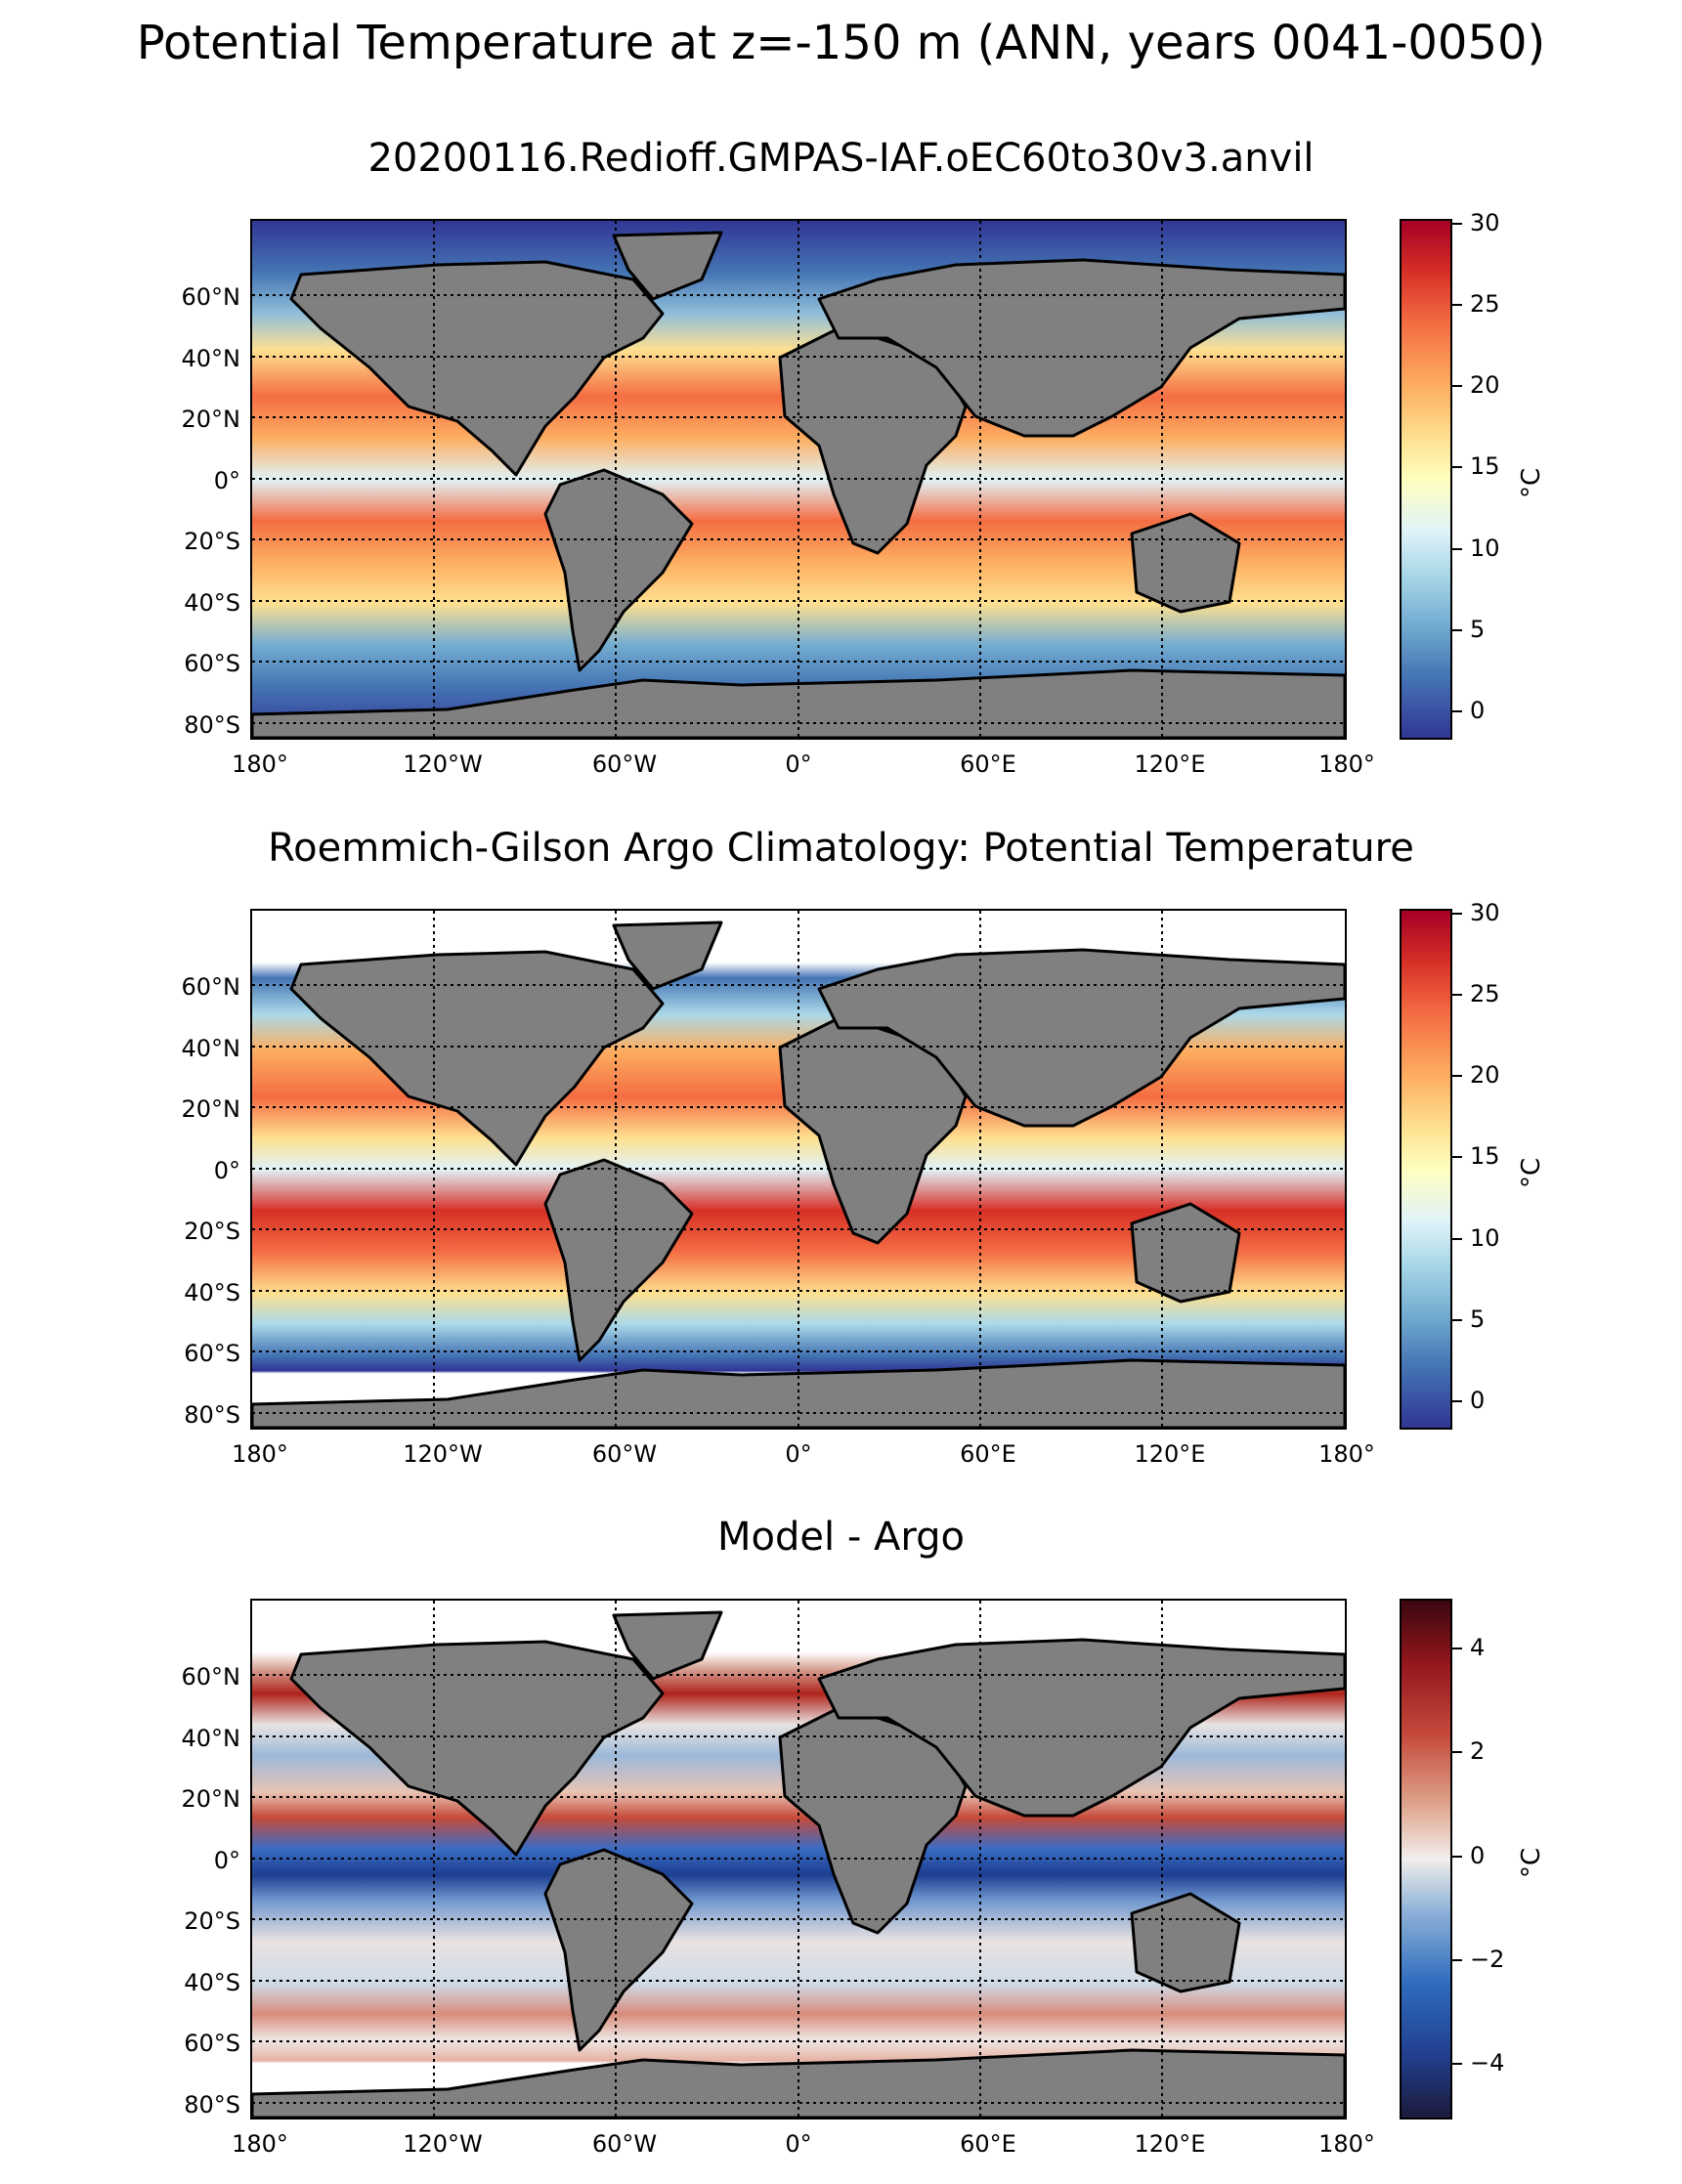 The image size is (1682, 2184). I want to click on colorbar-argo, so click(1426, 1169).